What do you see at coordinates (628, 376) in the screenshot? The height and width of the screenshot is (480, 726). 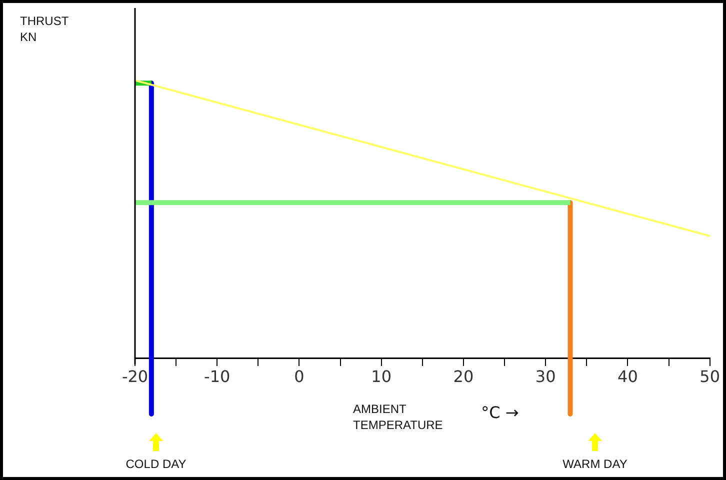 I see `x-tick-label: 40` at bounding box center [628, 376].